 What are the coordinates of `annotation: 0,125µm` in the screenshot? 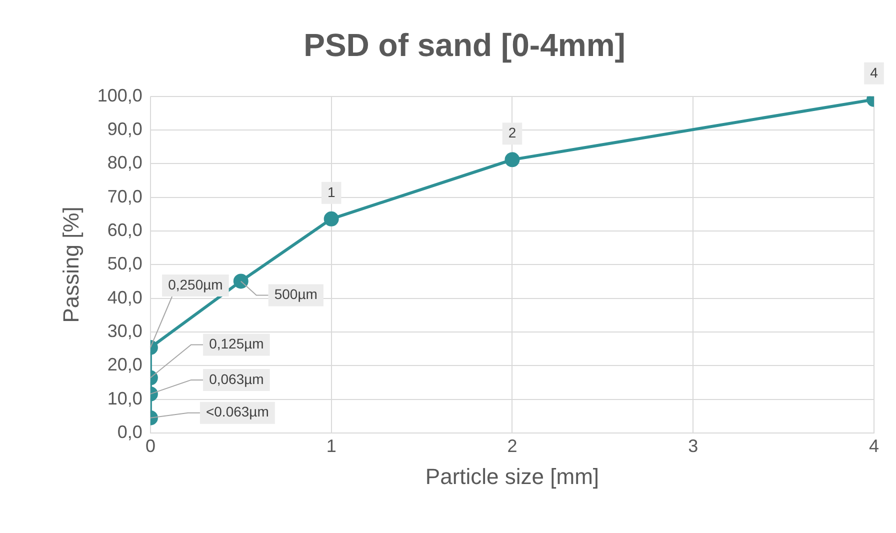 It's located at (236, 344).